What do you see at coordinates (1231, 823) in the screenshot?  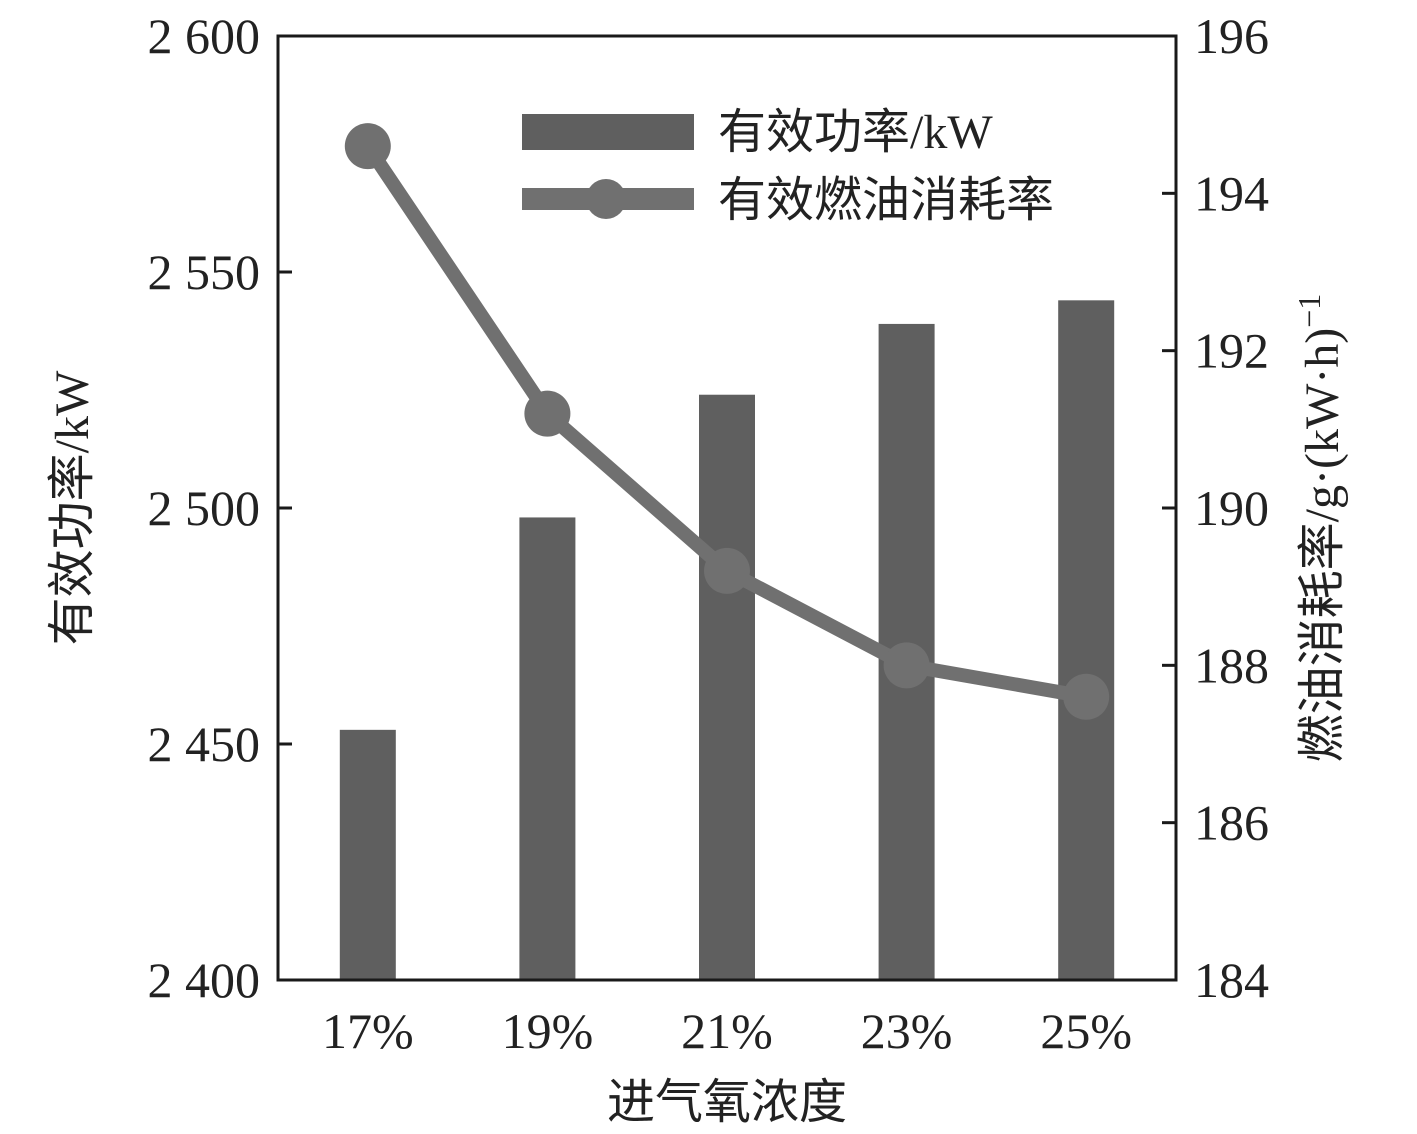 I see `right-tick-label-1: 186` at bounding box center [1231, 823].